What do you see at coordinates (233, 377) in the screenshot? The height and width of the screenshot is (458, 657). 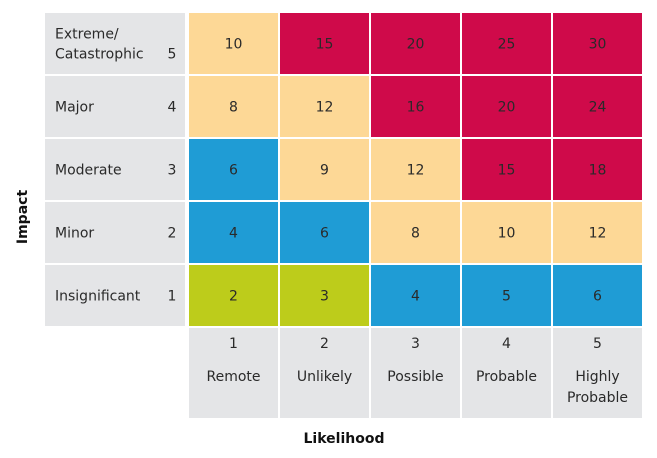 I see `likelihood-label: Remote` at bounding box center [233, 377].